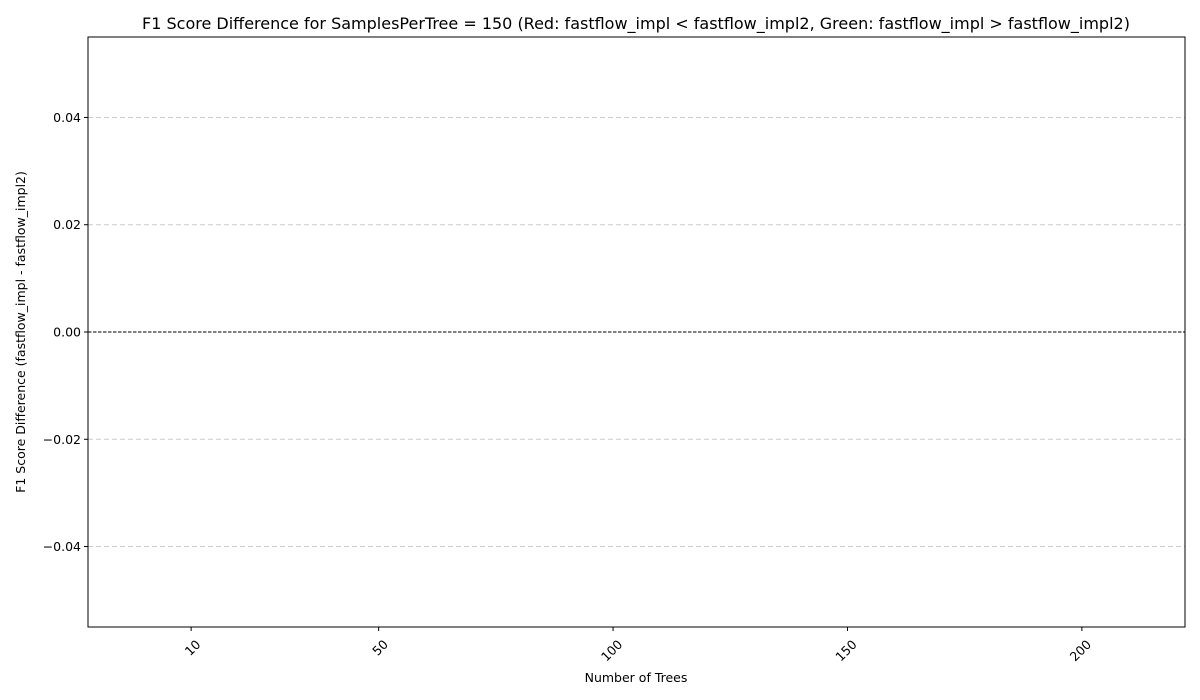  What do you see at coordinates (846, 651) in the screenshot?
I see `x-tick-label: 150` at bounding box center [846, 651].